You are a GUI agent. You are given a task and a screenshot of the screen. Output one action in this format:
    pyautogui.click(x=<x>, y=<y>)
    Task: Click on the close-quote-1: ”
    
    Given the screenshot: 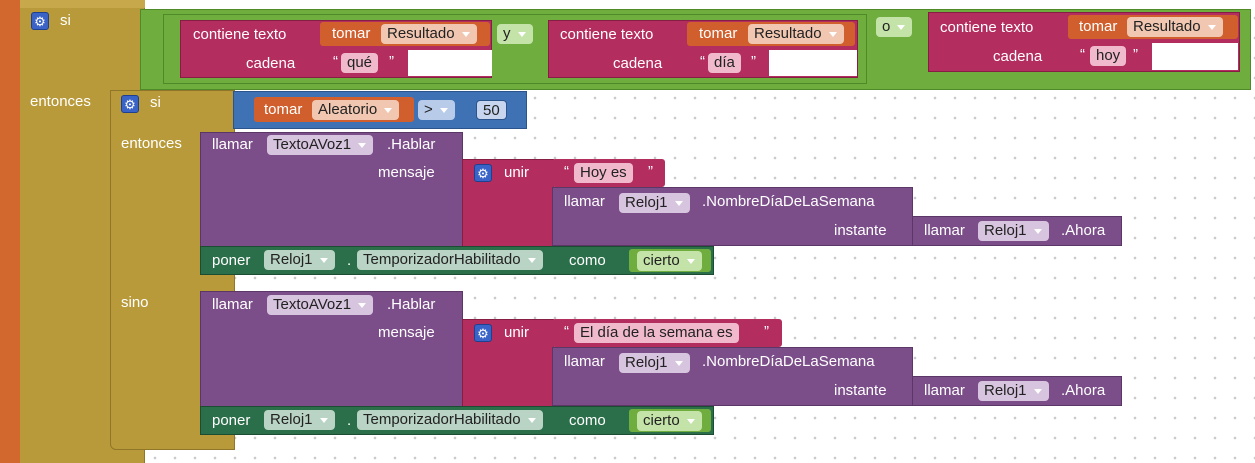 What is the action you would take?
    pyautogui.click(x=391, y=61)
    